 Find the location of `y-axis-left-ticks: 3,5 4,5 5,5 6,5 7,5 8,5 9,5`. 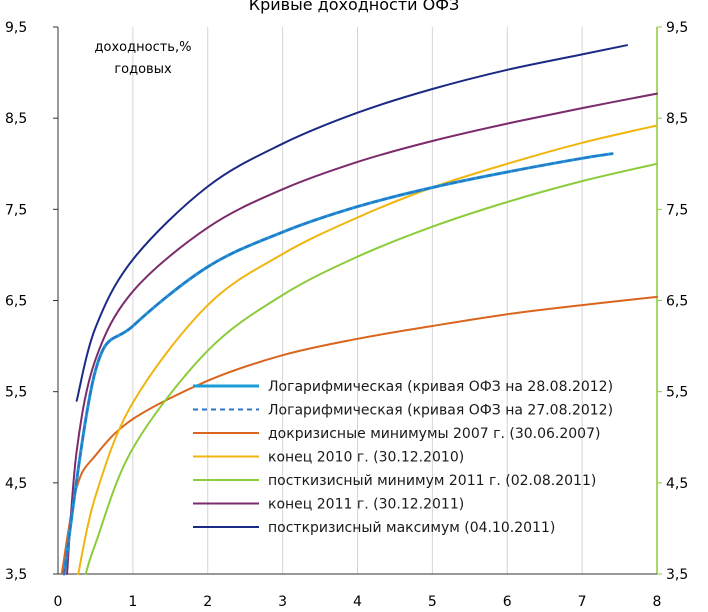

y-axis-left-ticks: 3,5 4,5 5,5 6,5 7,5 8,5 9,5 is located at coordinates (16, 301).